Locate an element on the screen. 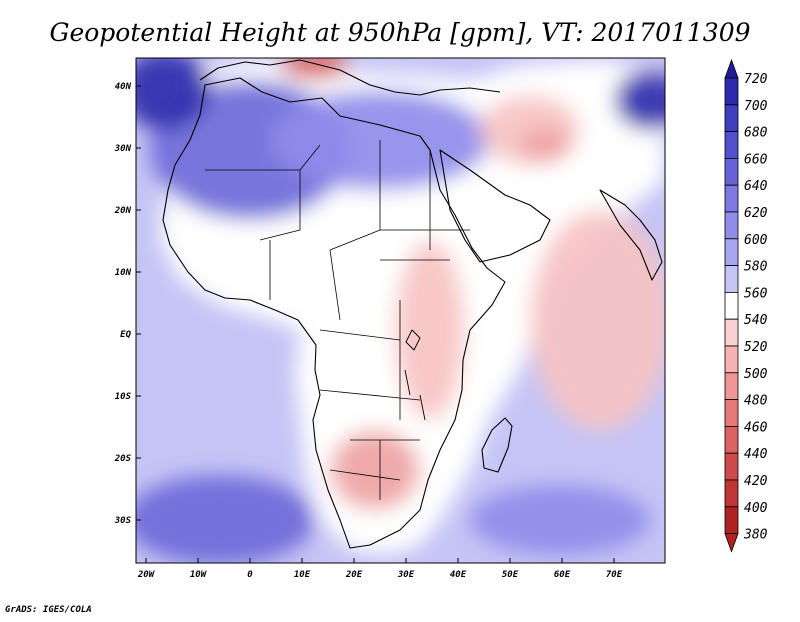  colorbar-label: 660 is located at coordinates (756, 159).